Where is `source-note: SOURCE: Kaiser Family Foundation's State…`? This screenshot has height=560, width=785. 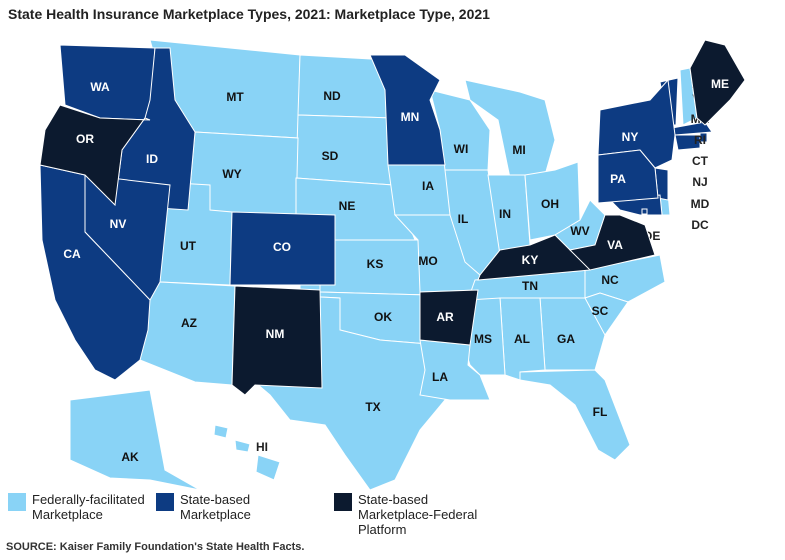
source-note: SOURCE: Kaiser Family Foundation's State… is located at coordinates (155, 547).